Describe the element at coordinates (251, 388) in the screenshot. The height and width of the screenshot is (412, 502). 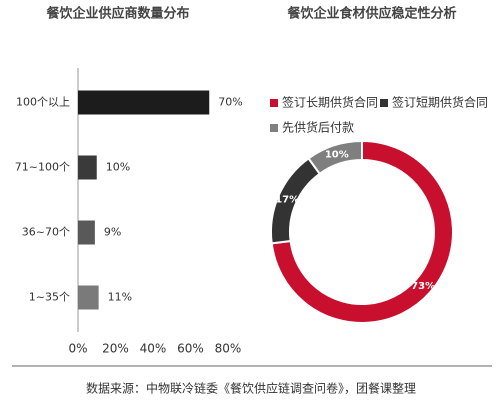
I see `source-note: 数据来源：中物联冷链委《餐饮供应链调查问卷》，团餐课整理` at that location.